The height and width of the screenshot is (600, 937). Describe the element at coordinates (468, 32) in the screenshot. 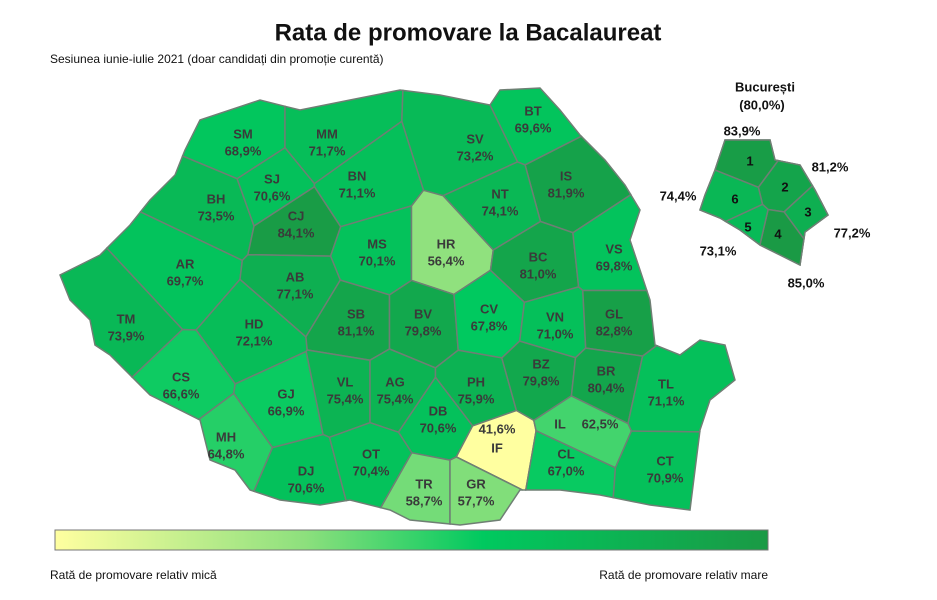

I see `title: Rata de promovare la Bacalaureat` at that location.